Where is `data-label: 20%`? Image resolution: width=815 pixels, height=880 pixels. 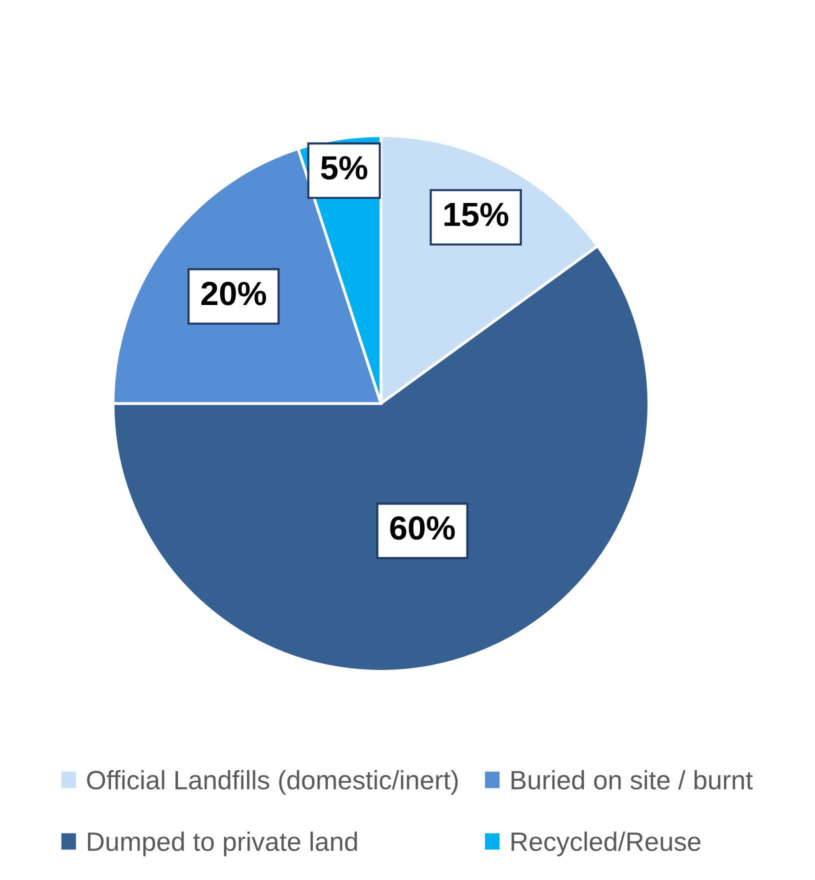
data-label: 20% is located at coordinates (233, 294).